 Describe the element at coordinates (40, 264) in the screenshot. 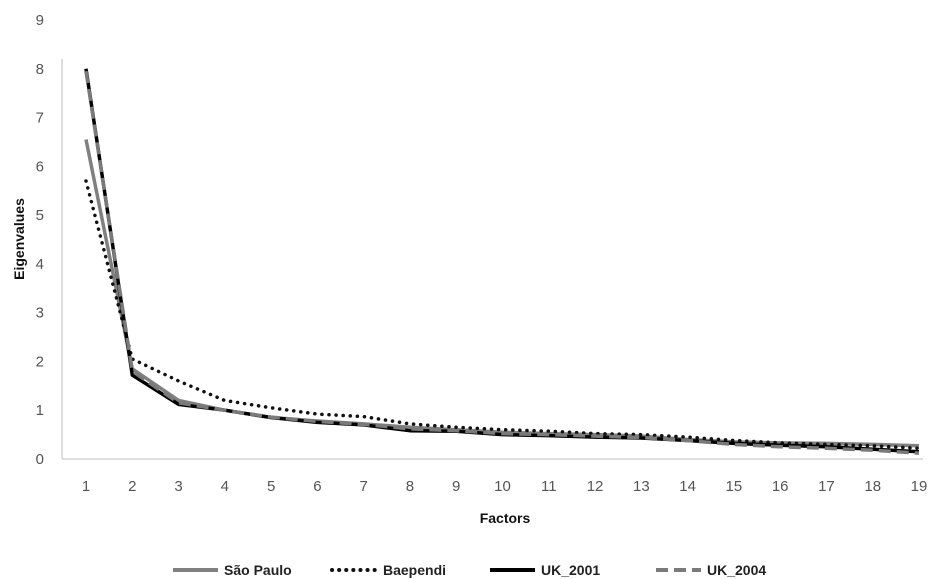

I see `y-tick-label: 4` at that location.